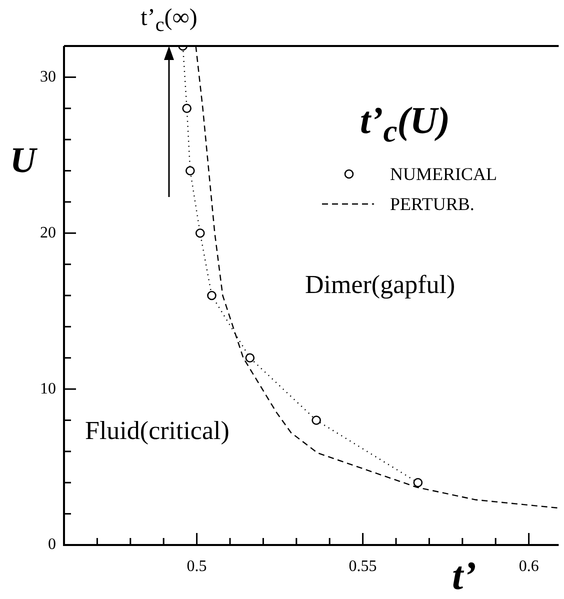 Image resolution: width=564 pixels, height=599 pixels. I want to click on y-tick-label: 0, so click(52, 545).